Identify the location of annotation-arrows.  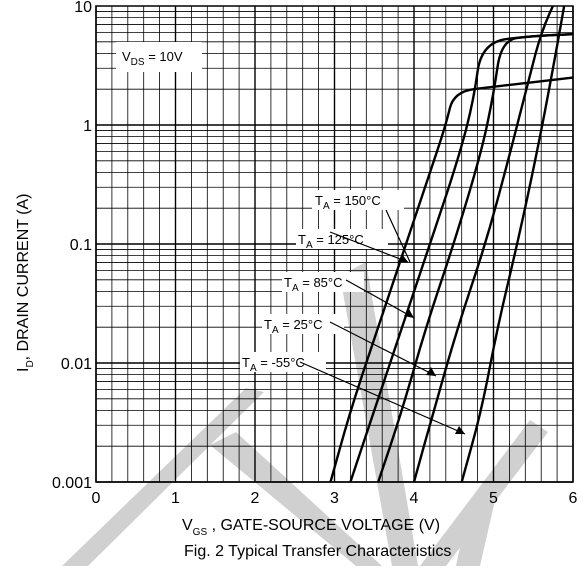
(382, 322).